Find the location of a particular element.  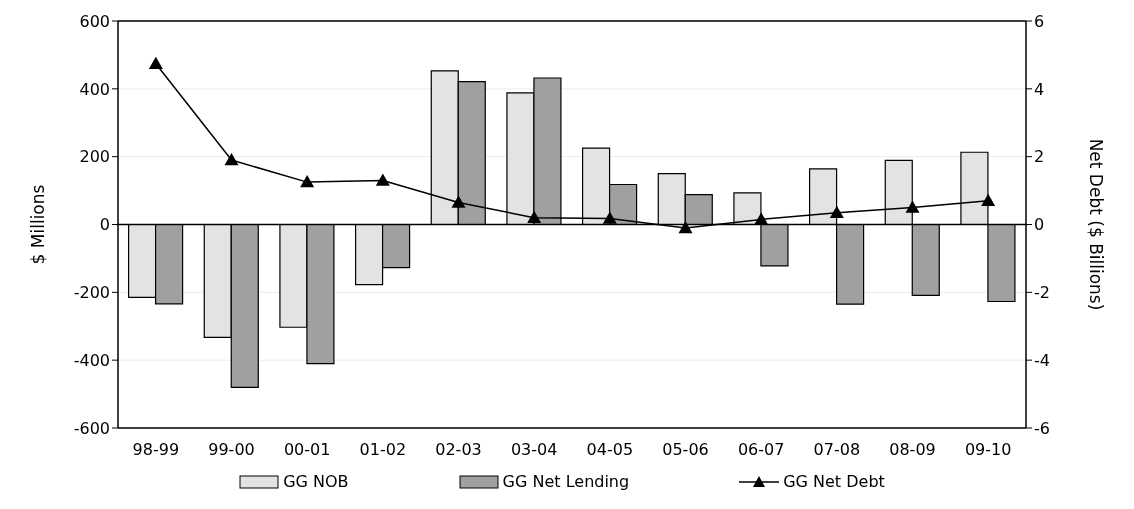

y2-axis-title: Net Debt ($ Billions) is located at coordinates (1095, 224).